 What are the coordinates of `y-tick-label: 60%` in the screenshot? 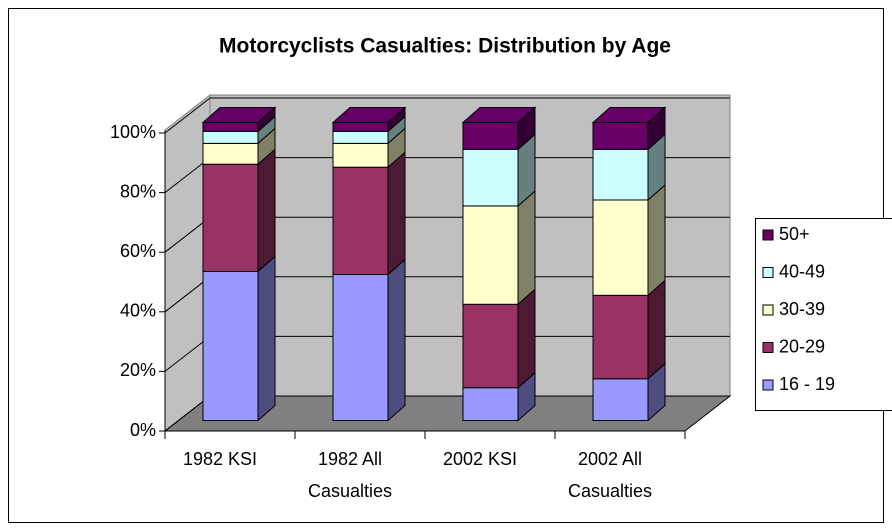 It's located at (138, 251).